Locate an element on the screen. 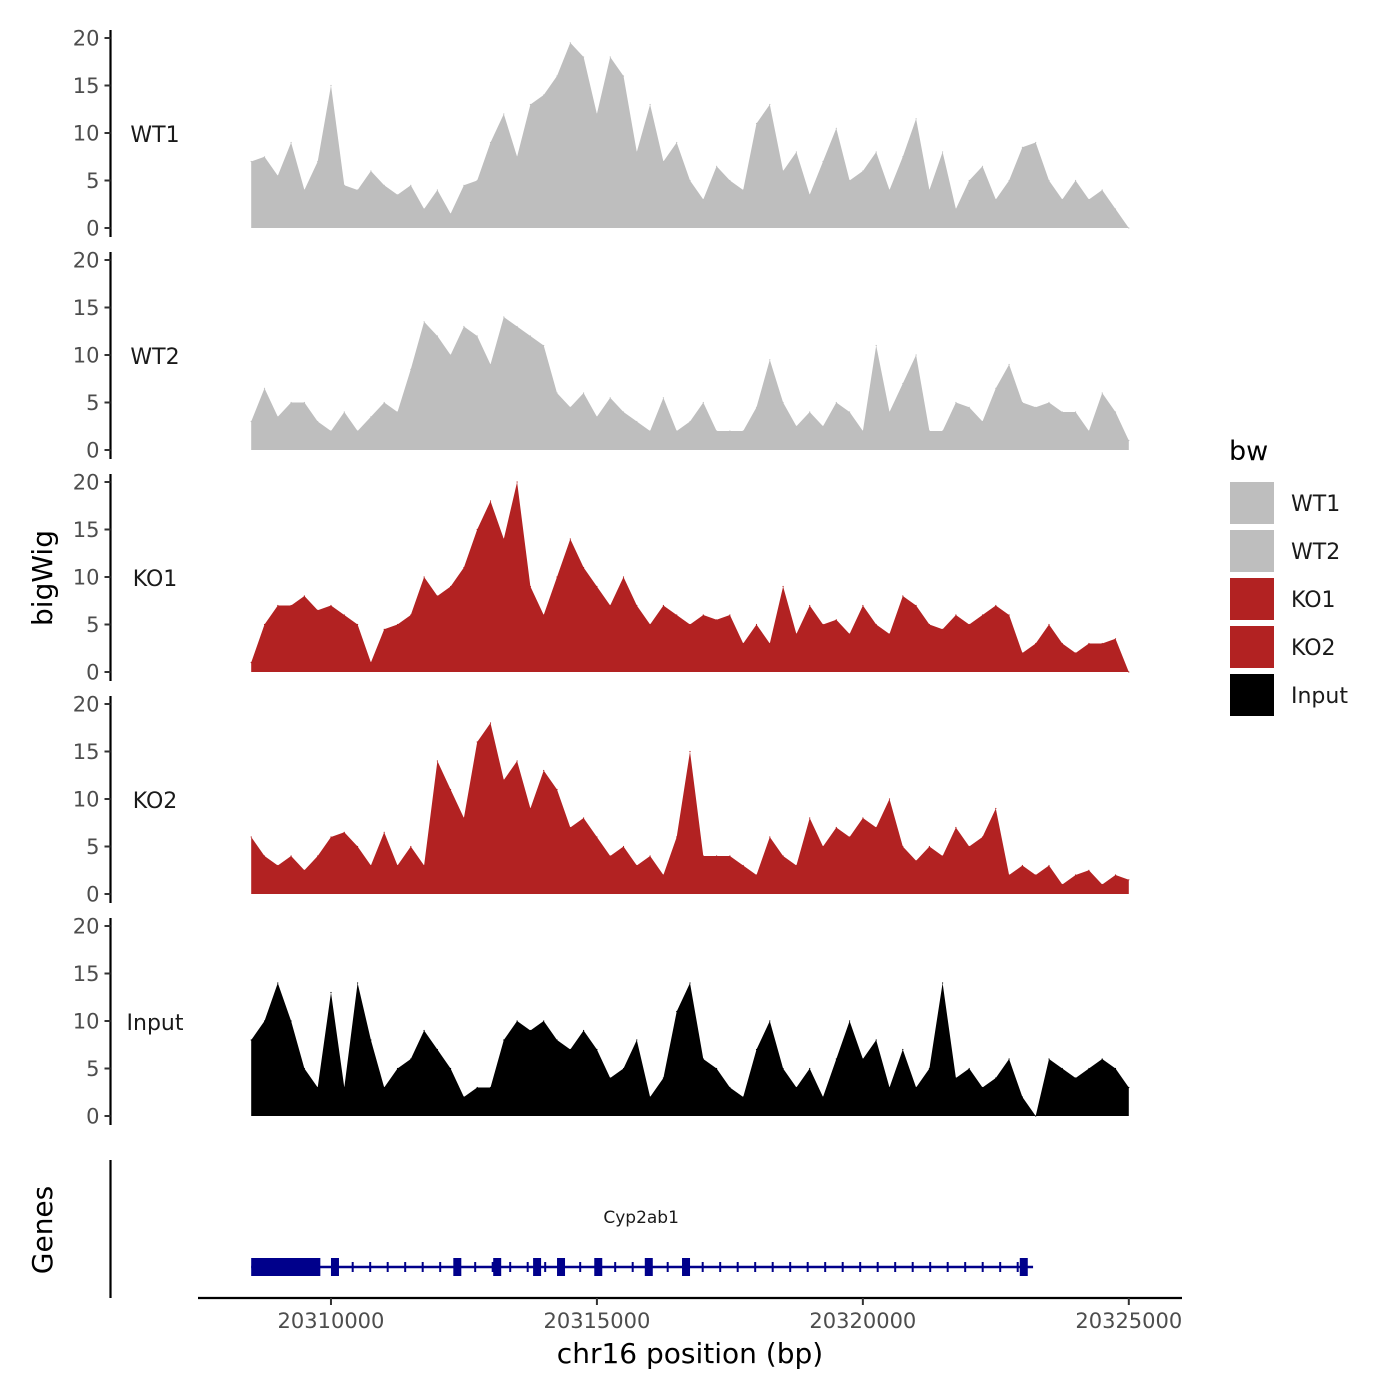 This screenshot has width=1400, height=1400. gene-panel: Genes Cyp2ab1 is located at coordinates (530, 1229).